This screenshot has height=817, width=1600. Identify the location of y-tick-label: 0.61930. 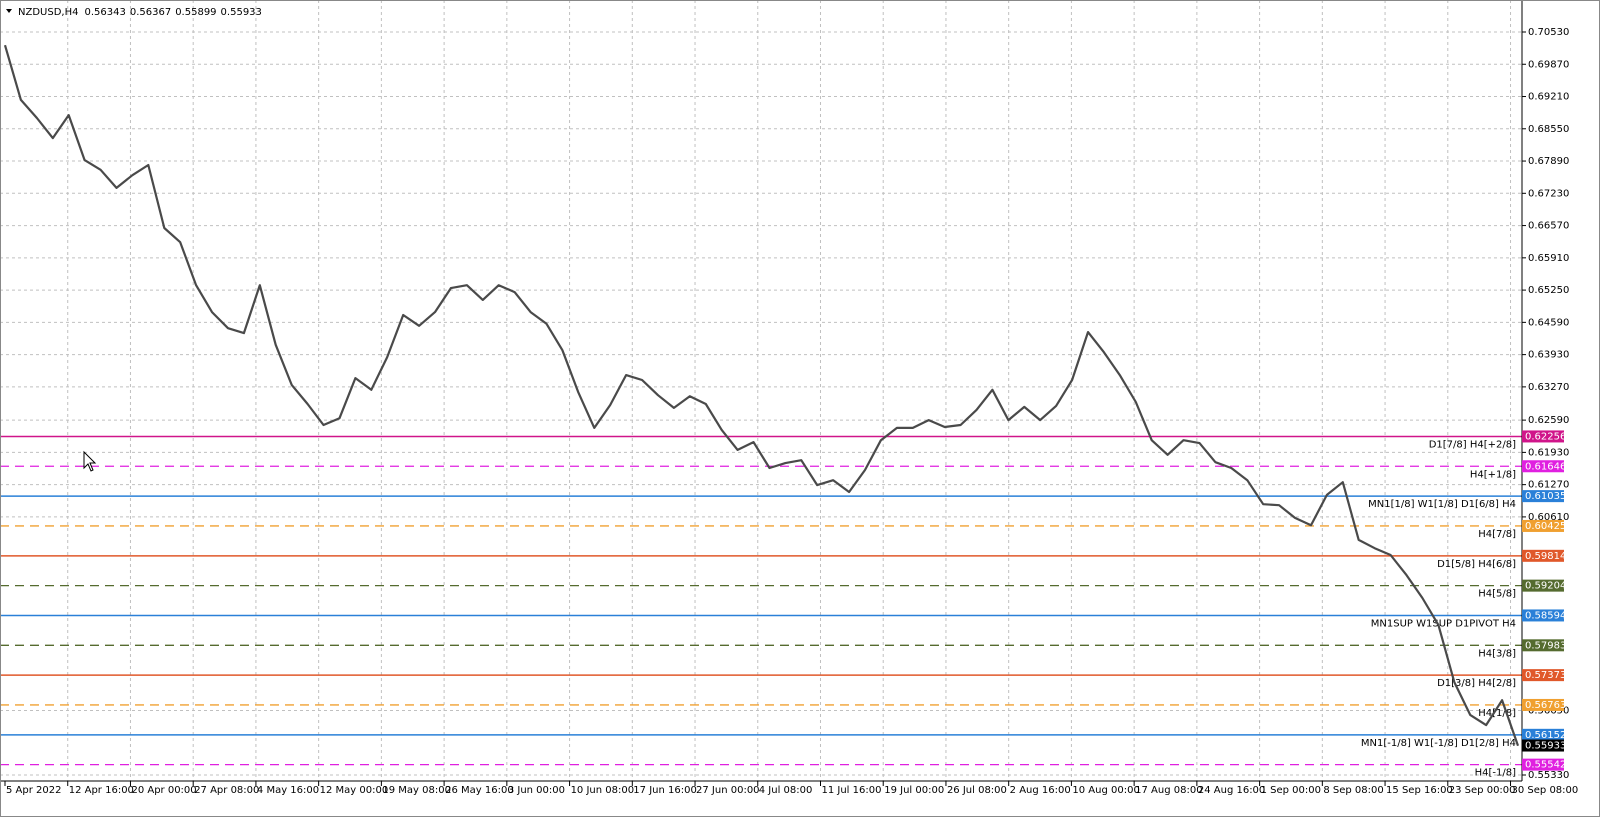
(1548, 452).